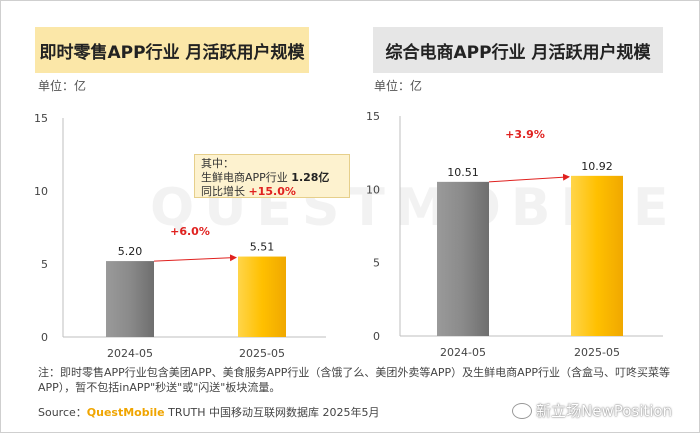 Image resolution: width=700 pixels, height=433 pixels. I want to click on weibo-watermark: 新立场NewPosition, so click(592, 410).